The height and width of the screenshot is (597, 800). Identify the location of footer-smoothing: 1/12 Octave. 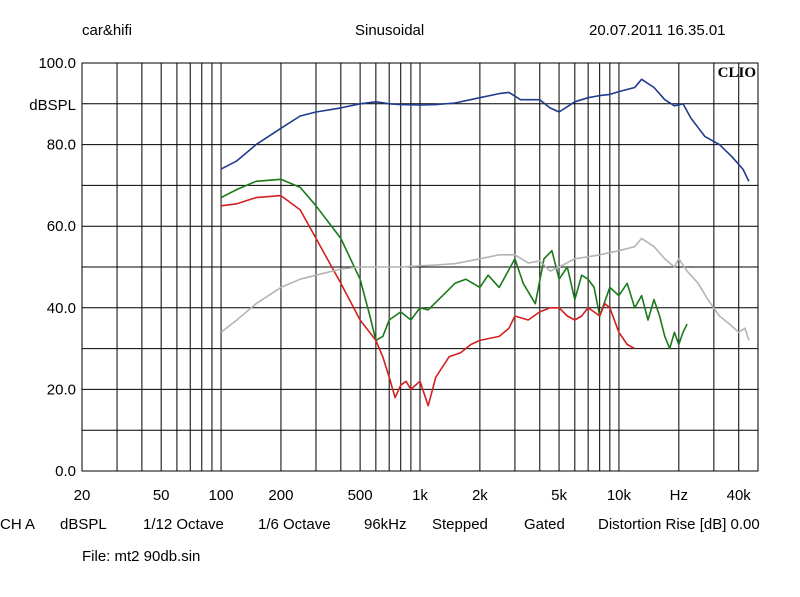
(183, 524).